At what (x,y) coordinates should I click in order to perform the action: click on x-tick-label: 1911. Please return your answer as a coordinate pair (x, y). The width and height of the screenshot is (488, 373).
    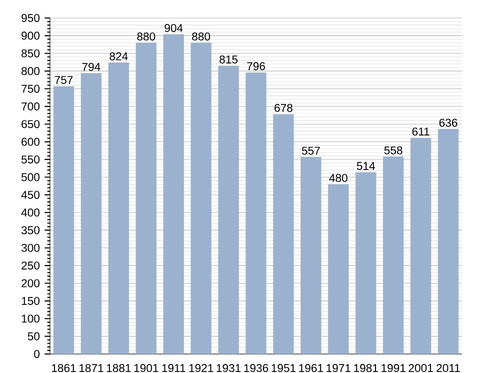
    Looking at the image, I should click on (174, 368).